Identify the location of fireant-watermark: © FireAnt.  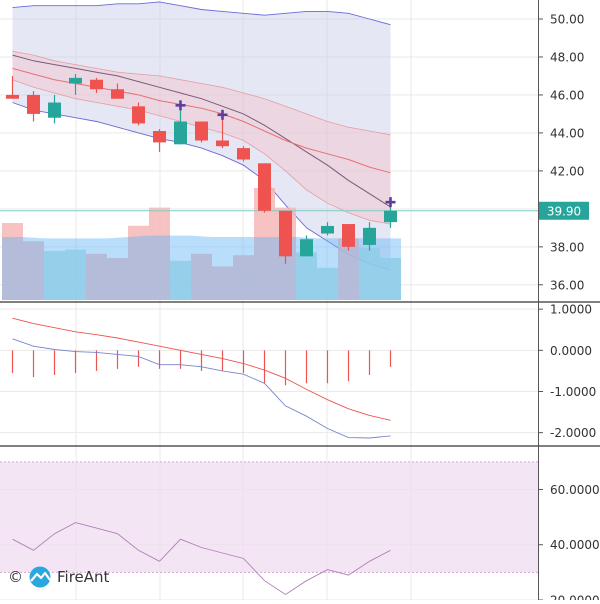
(58, 577).